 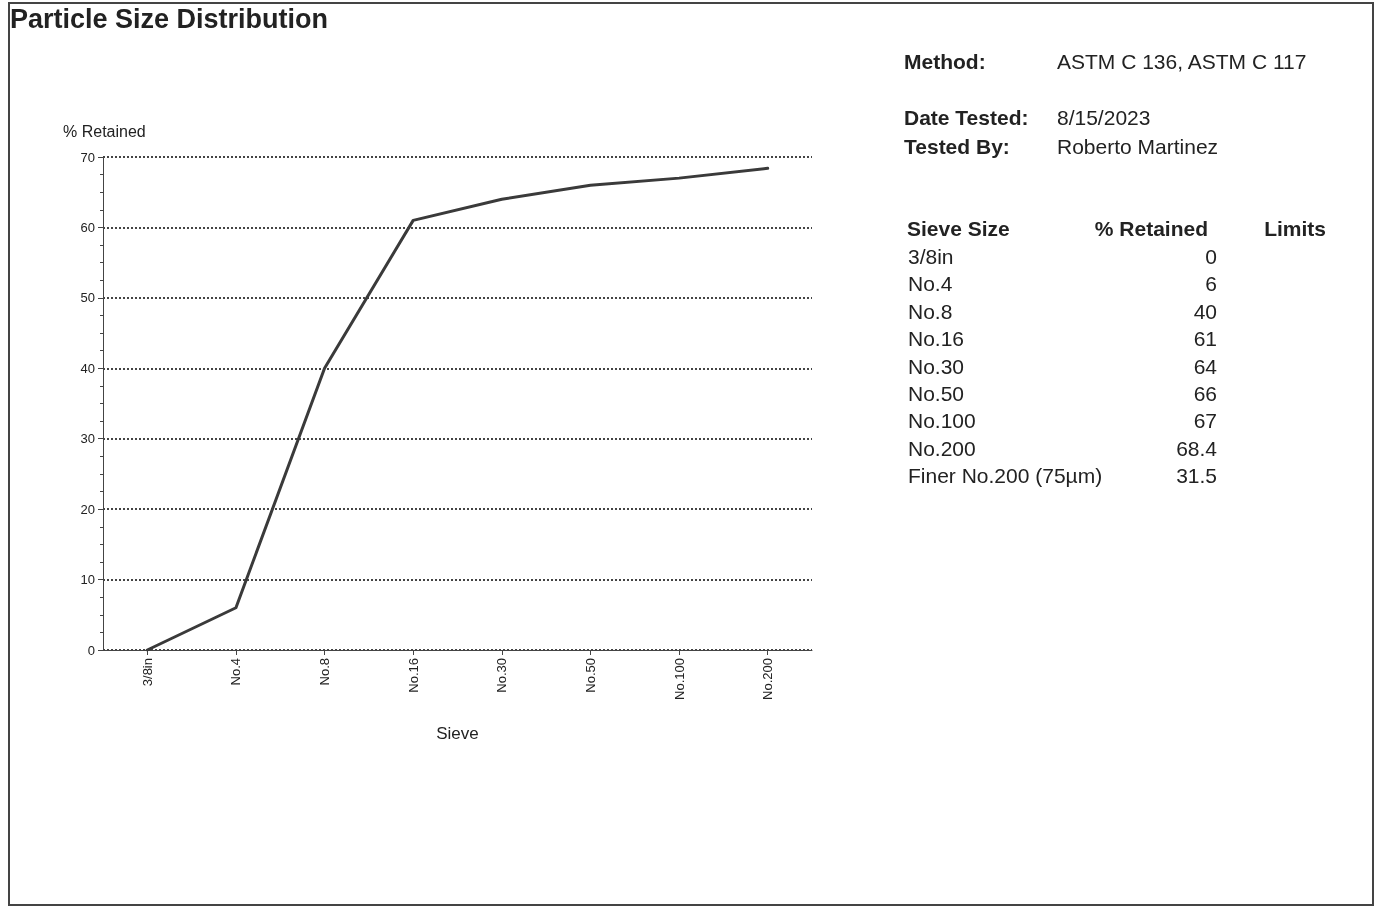 I want to click on text: No.4, so click(x=930, y=284).